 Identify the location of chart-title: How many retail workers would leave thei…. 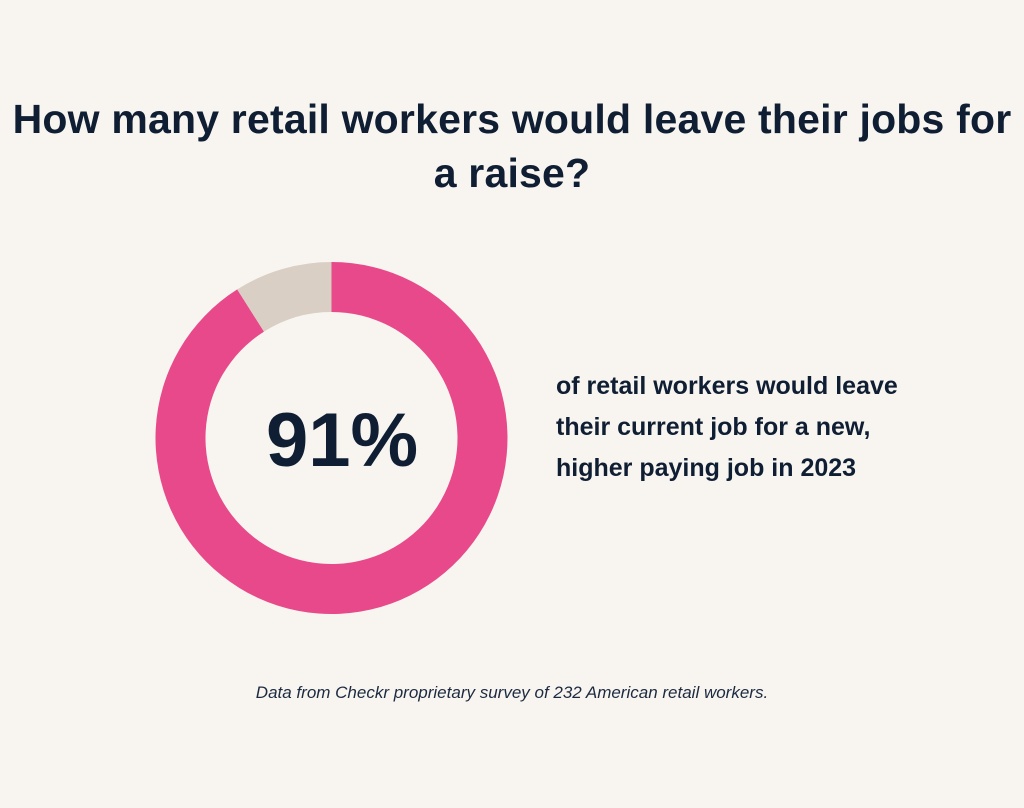
(512, 146).